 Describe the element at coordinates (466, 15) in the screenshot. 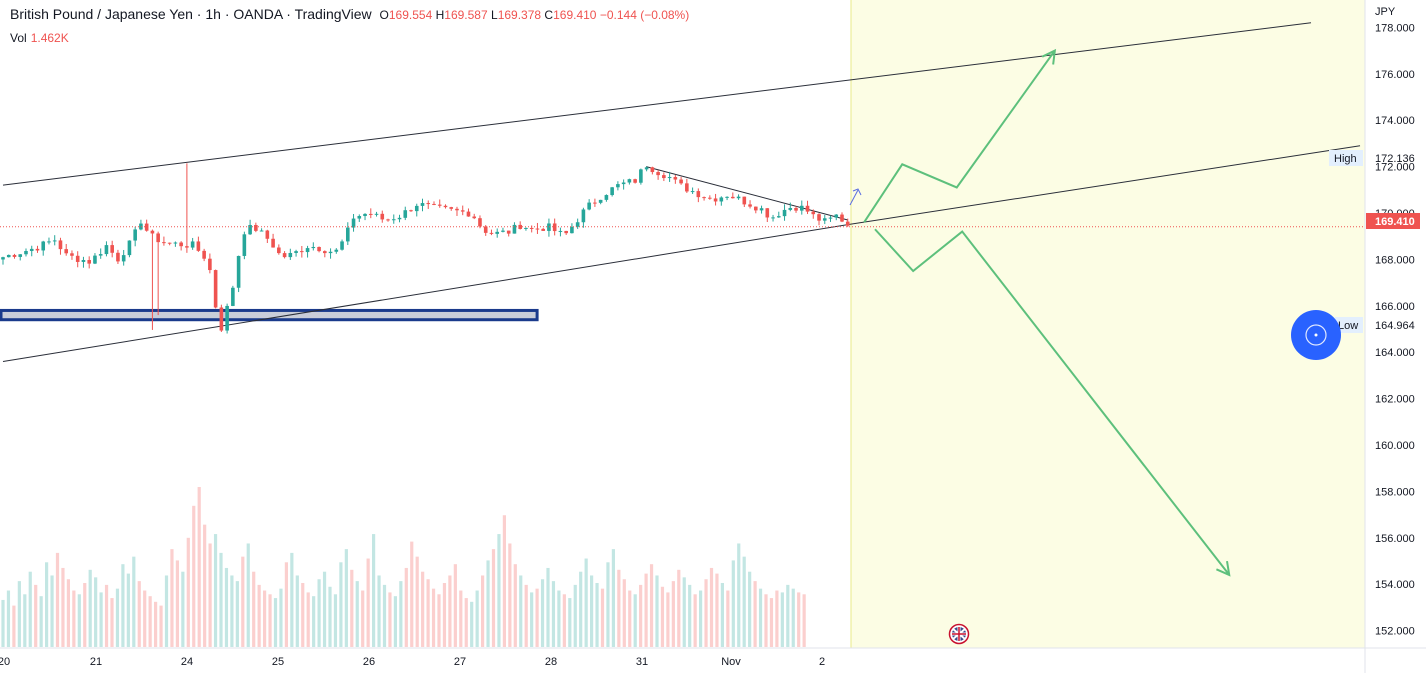

I see `high-value-legend: 169.587` at that location.